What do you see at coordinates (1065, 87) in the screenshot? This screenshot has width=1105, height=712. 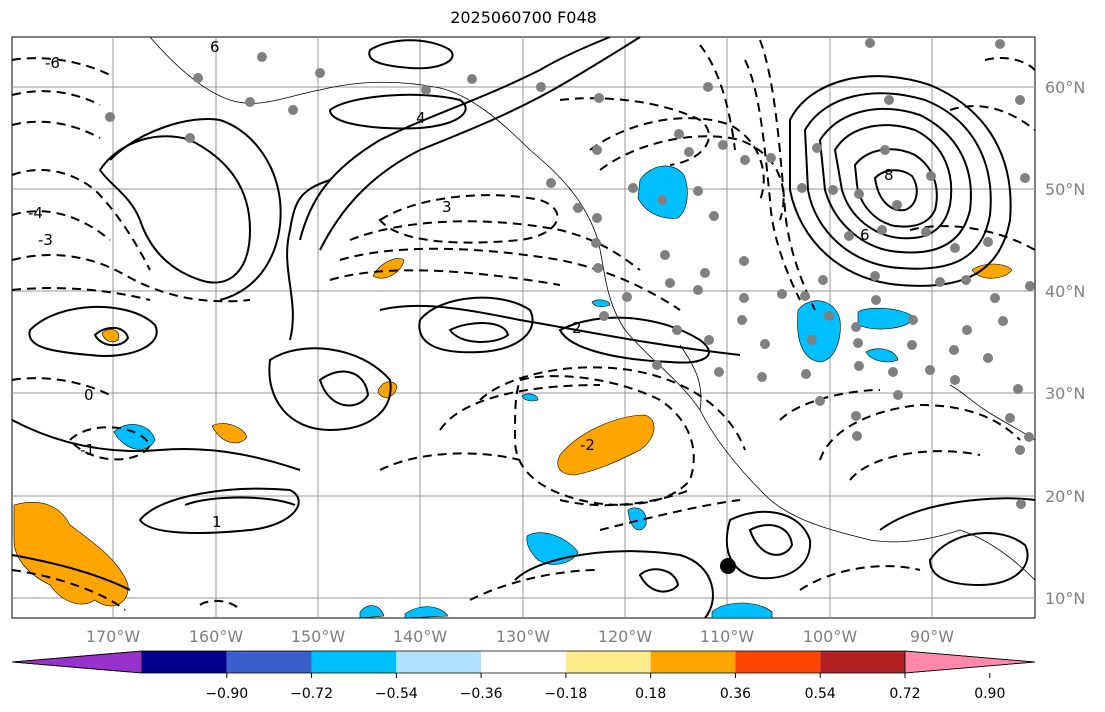 I see `lat-tick-label: 60°N` at bounding box center [1065, 87].